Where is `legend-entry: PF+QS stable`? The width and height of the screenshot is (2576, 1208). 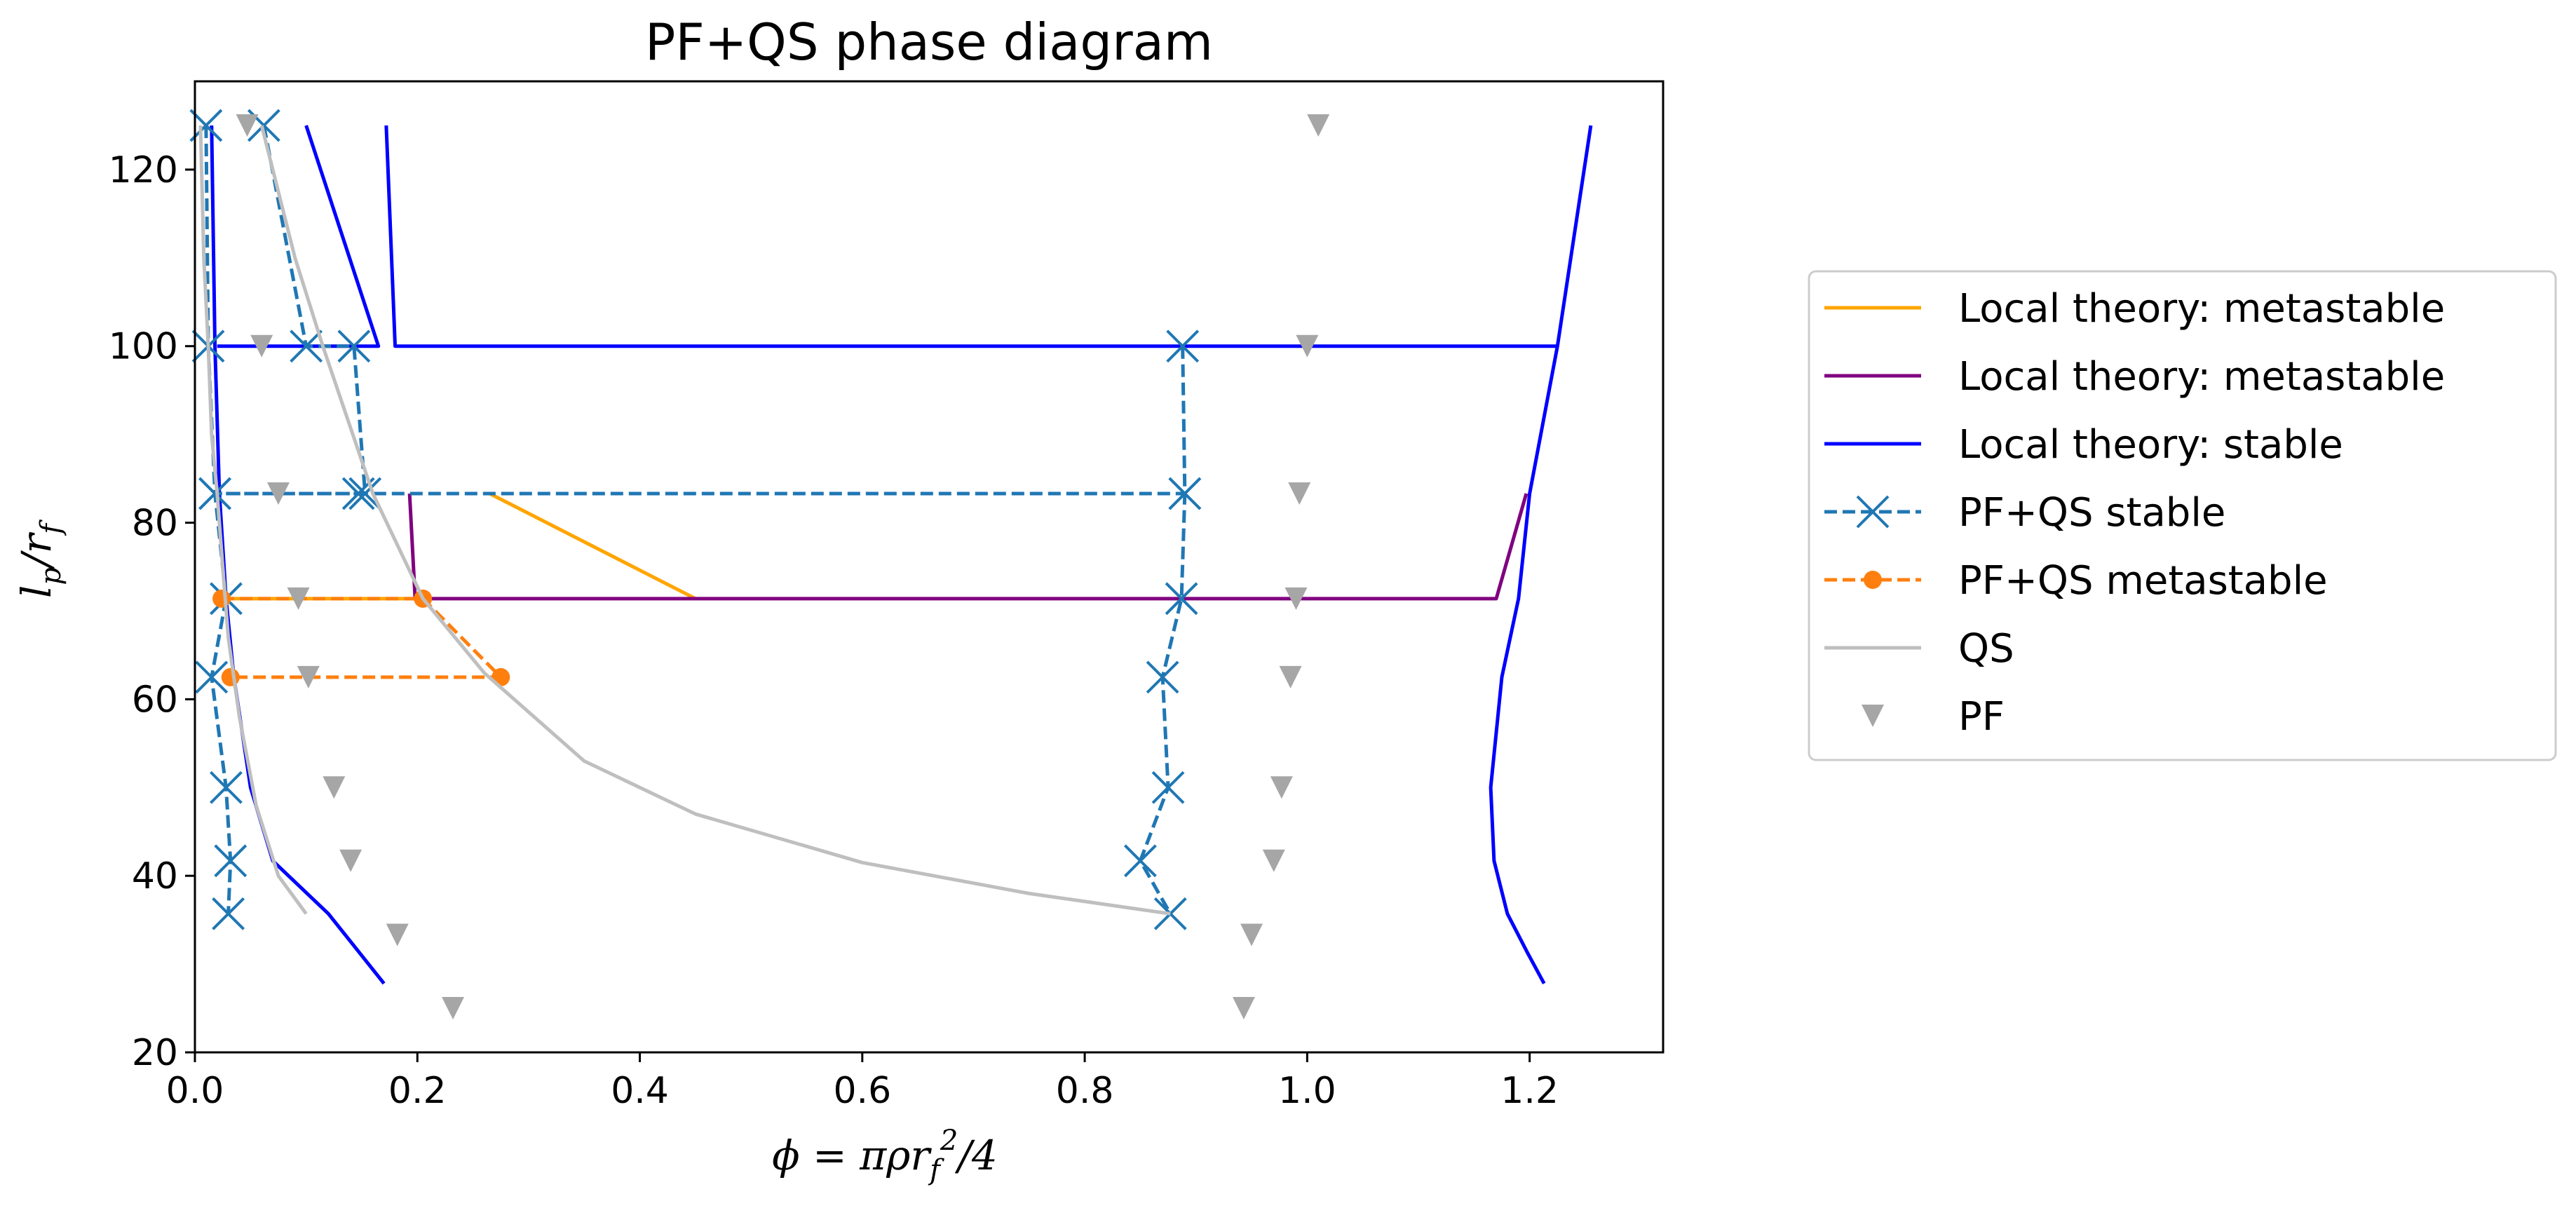
legend-entry: PF+QS stable is located at coordinates (2024, 513).